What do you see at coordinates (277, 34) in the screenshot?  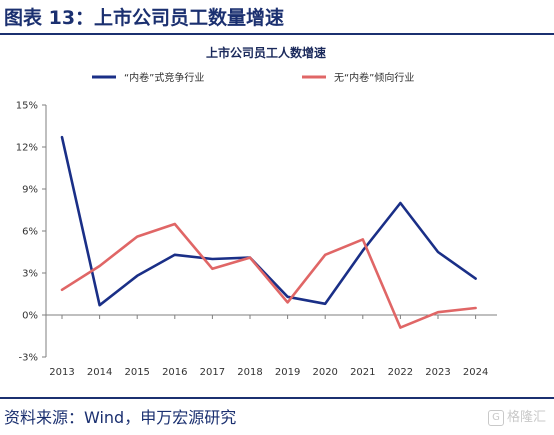 I see `top-rule` at bounding box center [277, 34].